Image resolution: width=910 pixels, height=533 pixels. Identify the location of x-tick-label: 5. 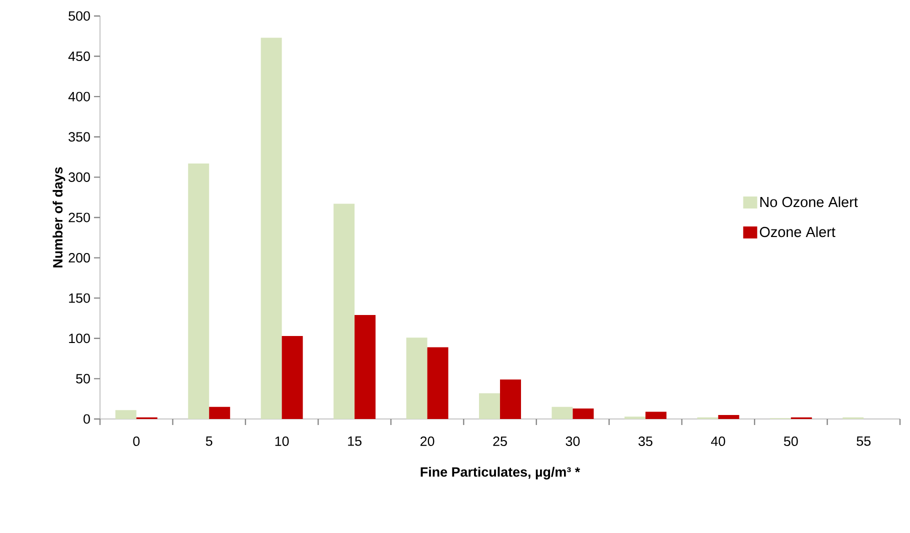
(209, 441).